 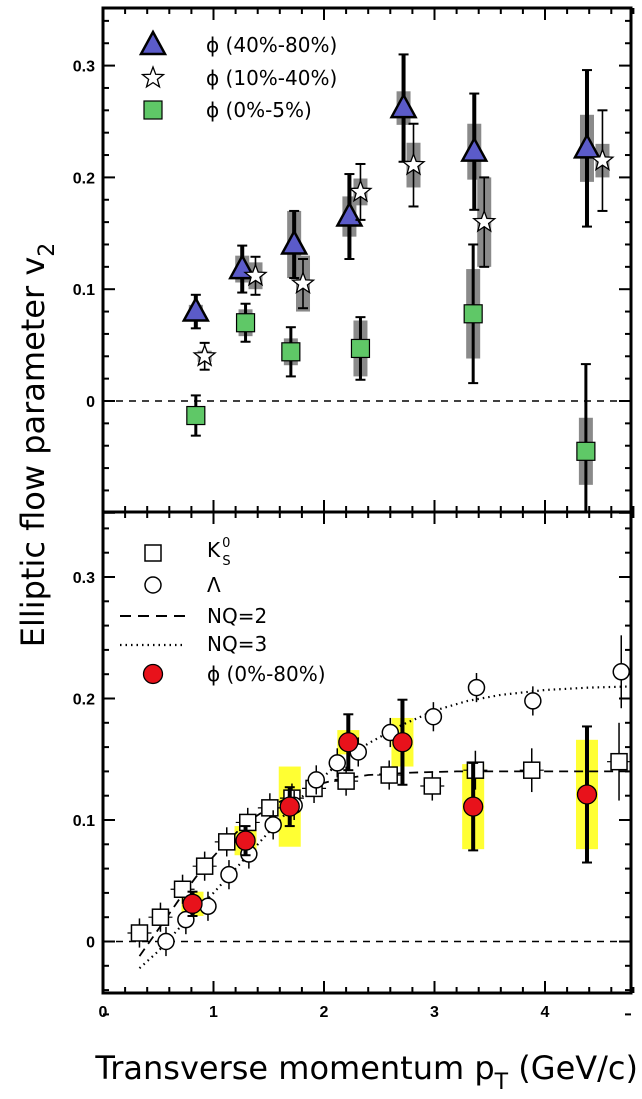 I want to click on top-legend-label: ϕ (0%-5%), so click(x=259, y=110).